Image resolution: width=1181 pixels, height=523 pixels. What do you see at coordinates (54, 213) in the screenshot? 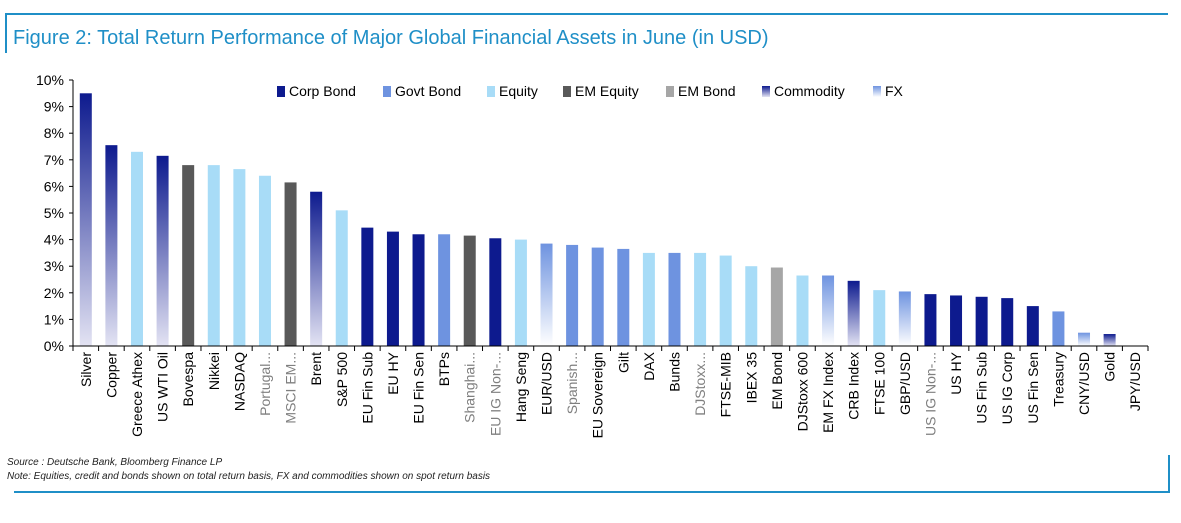
I see `y-tick-label: 5%` at bounding box center [54, 213].